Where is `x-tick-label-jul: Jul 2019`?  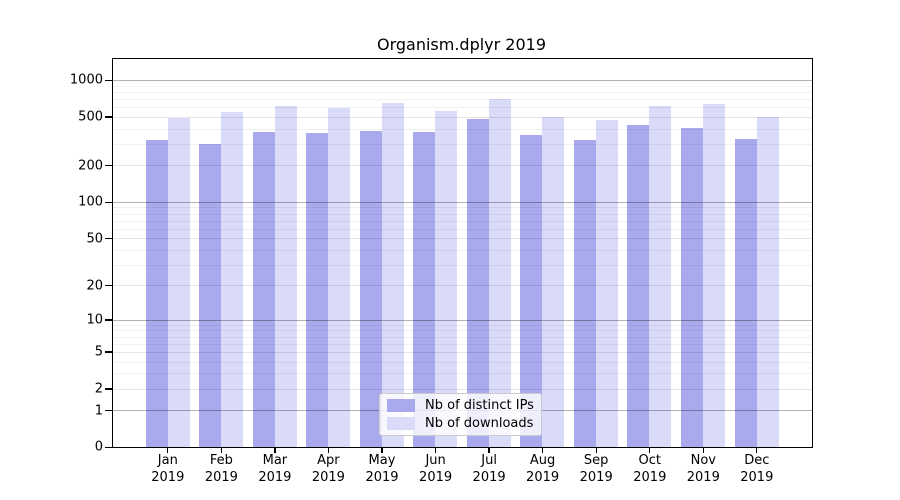
x-tick-label-jul: Jul 2019 is located at coordinates (489, 469).